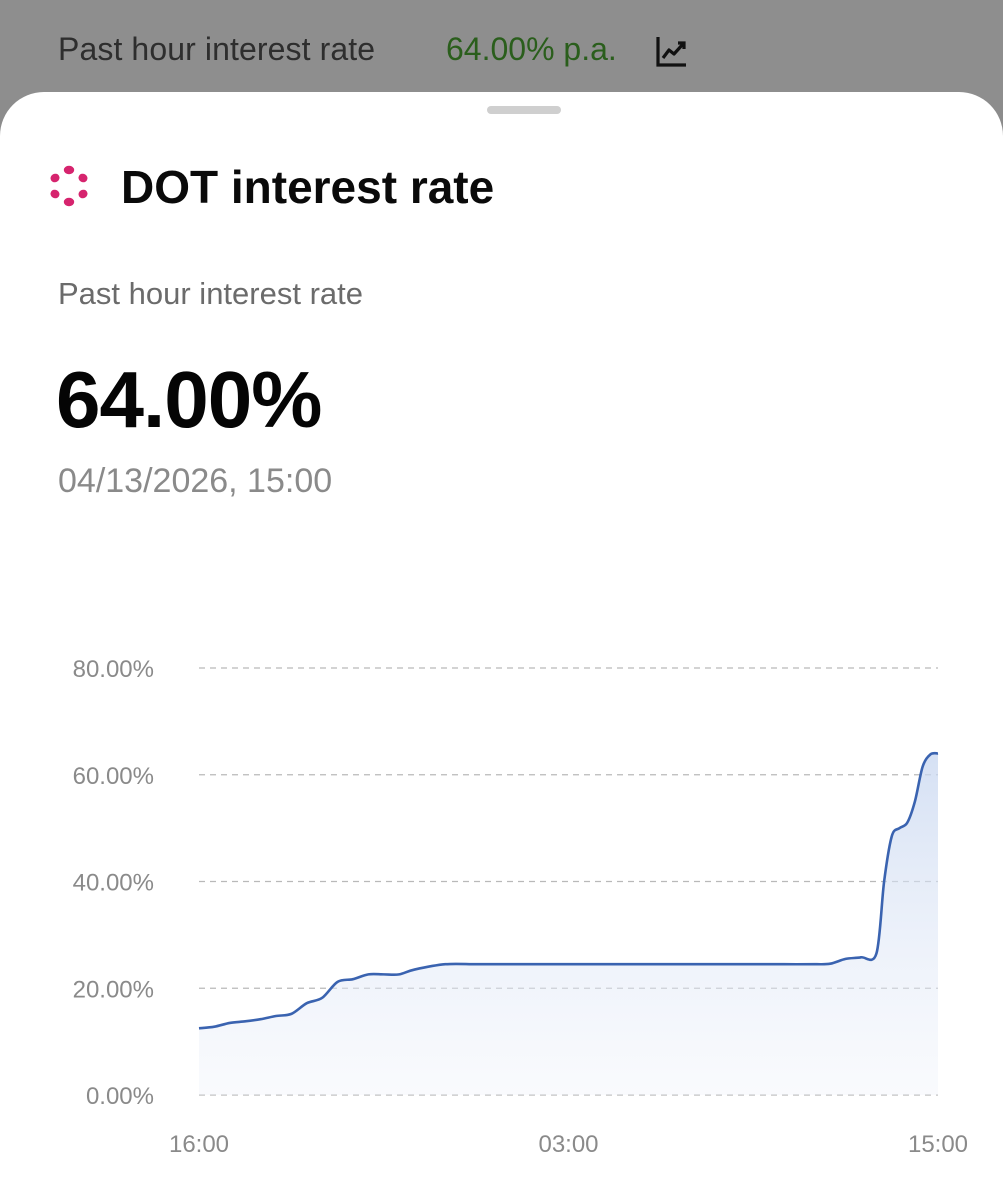 Image resolution: width=1003 pixels, height=1200 pixels. I want to click on polkadot-logo-icon, so click(69, 186).